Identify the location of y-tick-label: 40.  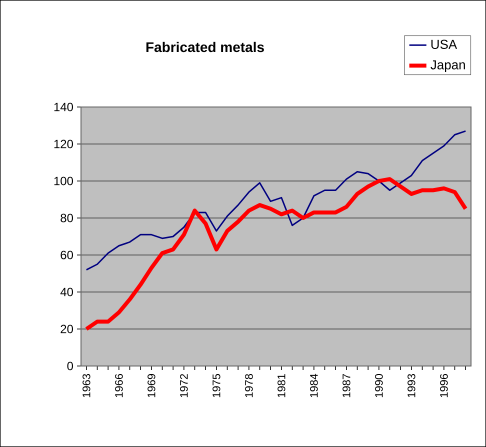
(67, 292).